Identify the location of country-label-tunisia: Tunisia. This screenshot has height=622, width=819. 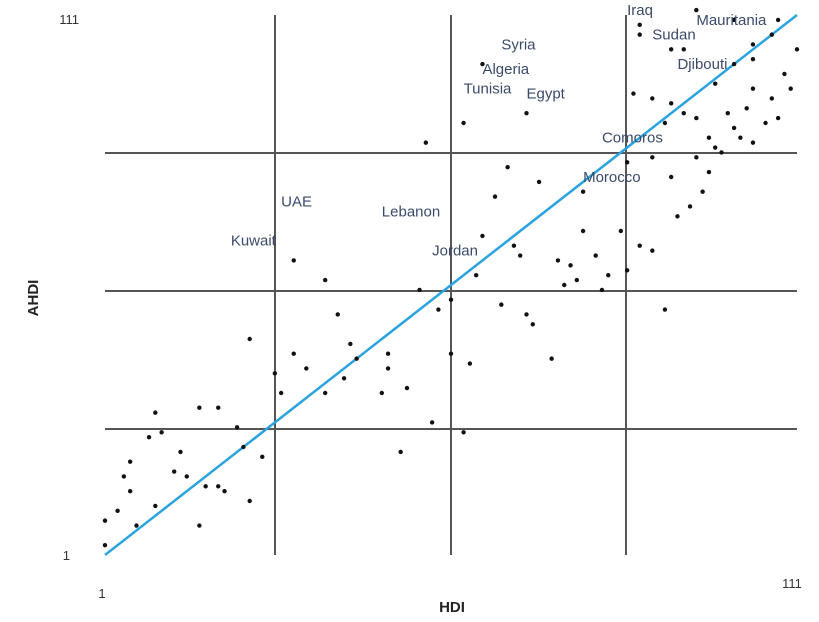
(488, 89).